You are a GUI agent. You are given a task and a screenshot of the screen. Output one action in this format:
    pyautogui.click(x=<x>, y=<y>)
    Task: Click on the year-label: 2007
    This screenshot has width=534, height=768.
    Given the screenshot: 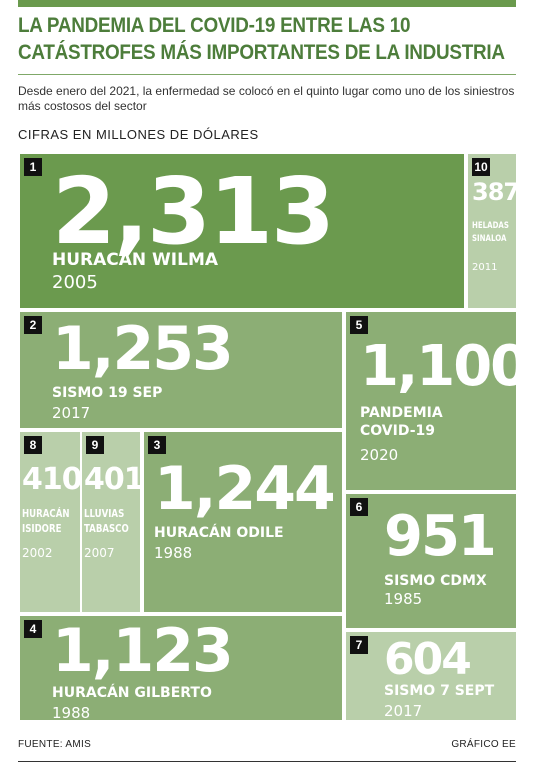 What is the action you would take?
    pyautogui.click(x=99, y=553)
    